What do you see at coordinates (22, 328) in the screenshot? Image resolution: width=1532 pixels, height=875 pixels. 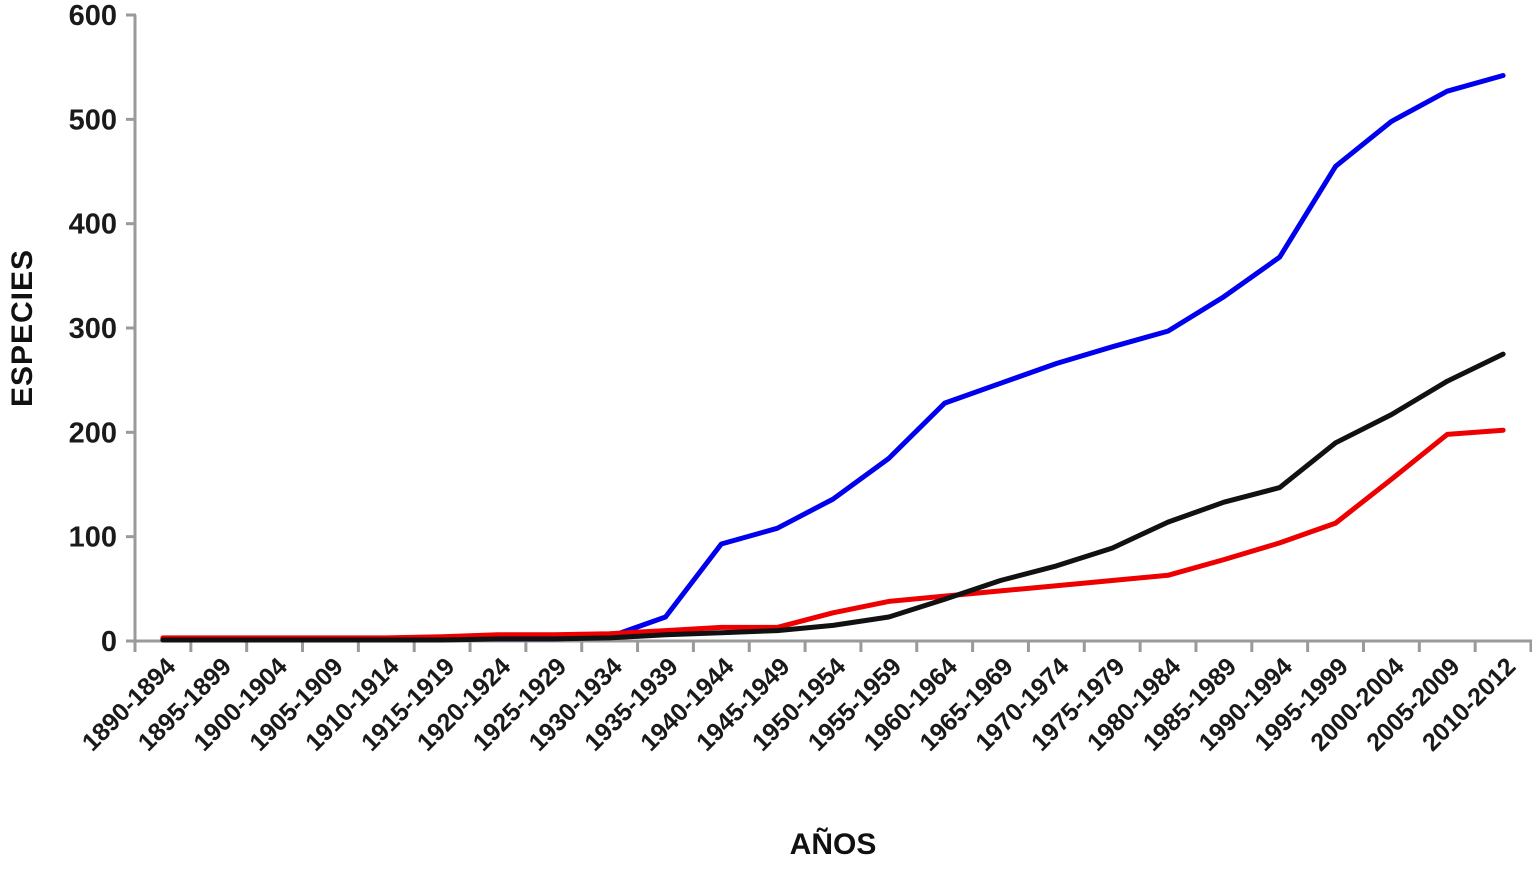 I see `y-axis-title: ESPECIES` at bounding box center [22, 328].